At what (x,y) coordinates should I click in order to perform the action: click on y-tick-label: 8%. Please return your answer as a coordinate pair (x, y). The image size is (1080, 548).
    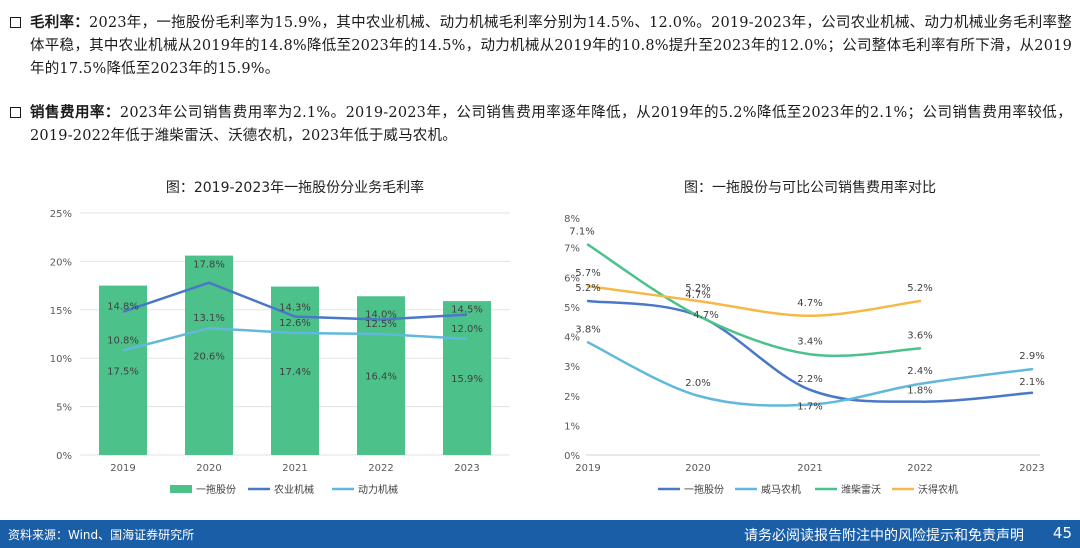
    Looking at the image, I should click on (572, 219).